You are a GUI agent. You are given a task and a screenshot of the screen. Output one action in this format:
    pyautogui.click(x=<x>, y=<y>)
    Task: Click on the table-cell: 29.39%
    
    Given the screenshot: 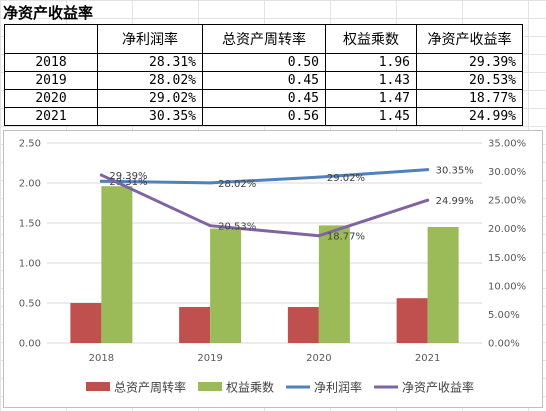 What is the action you would take?
    pyautogui.click(x=469, y=62)
    